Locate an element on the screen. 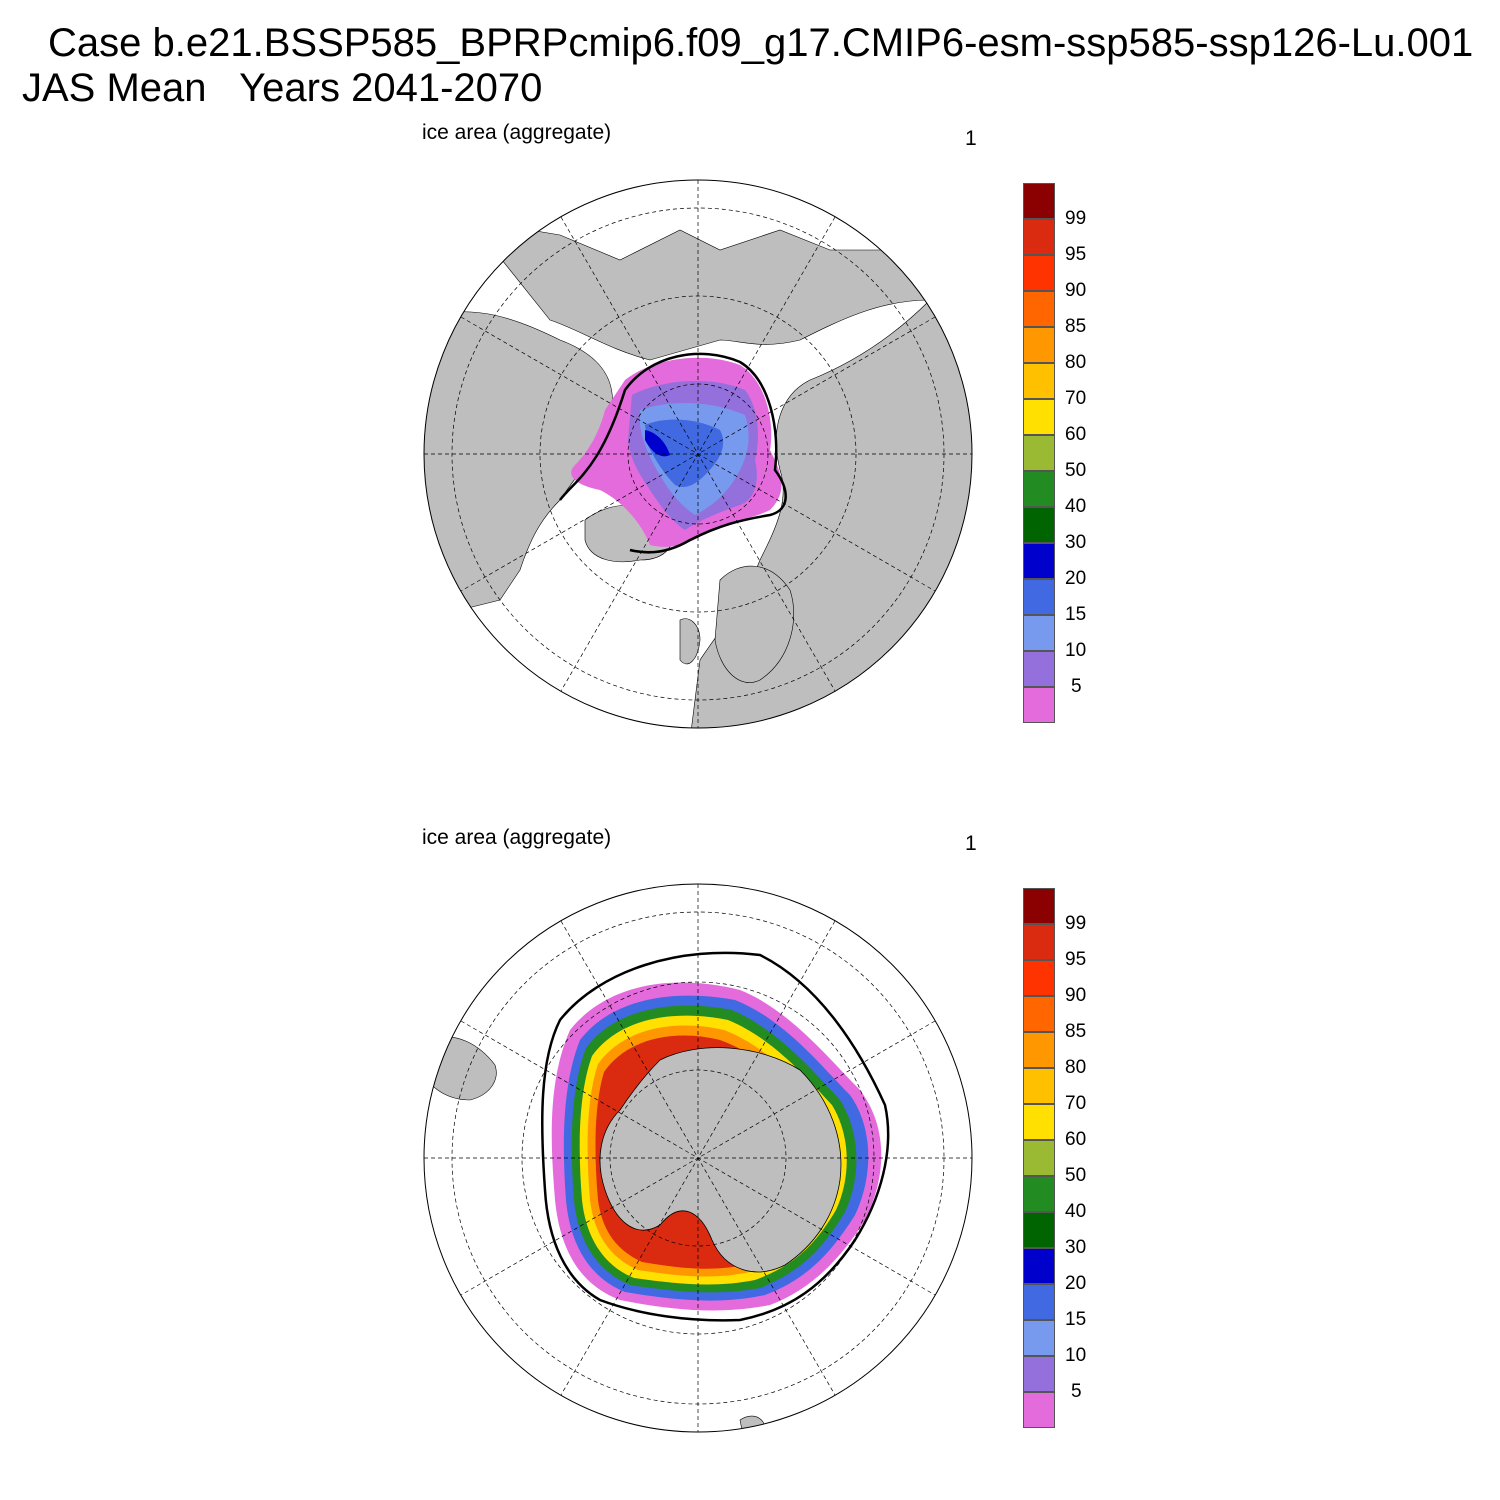 This screenshot has height=1500, width=1500. arctic-colorbar-label: 60 is located at coordinates (1076, 434).